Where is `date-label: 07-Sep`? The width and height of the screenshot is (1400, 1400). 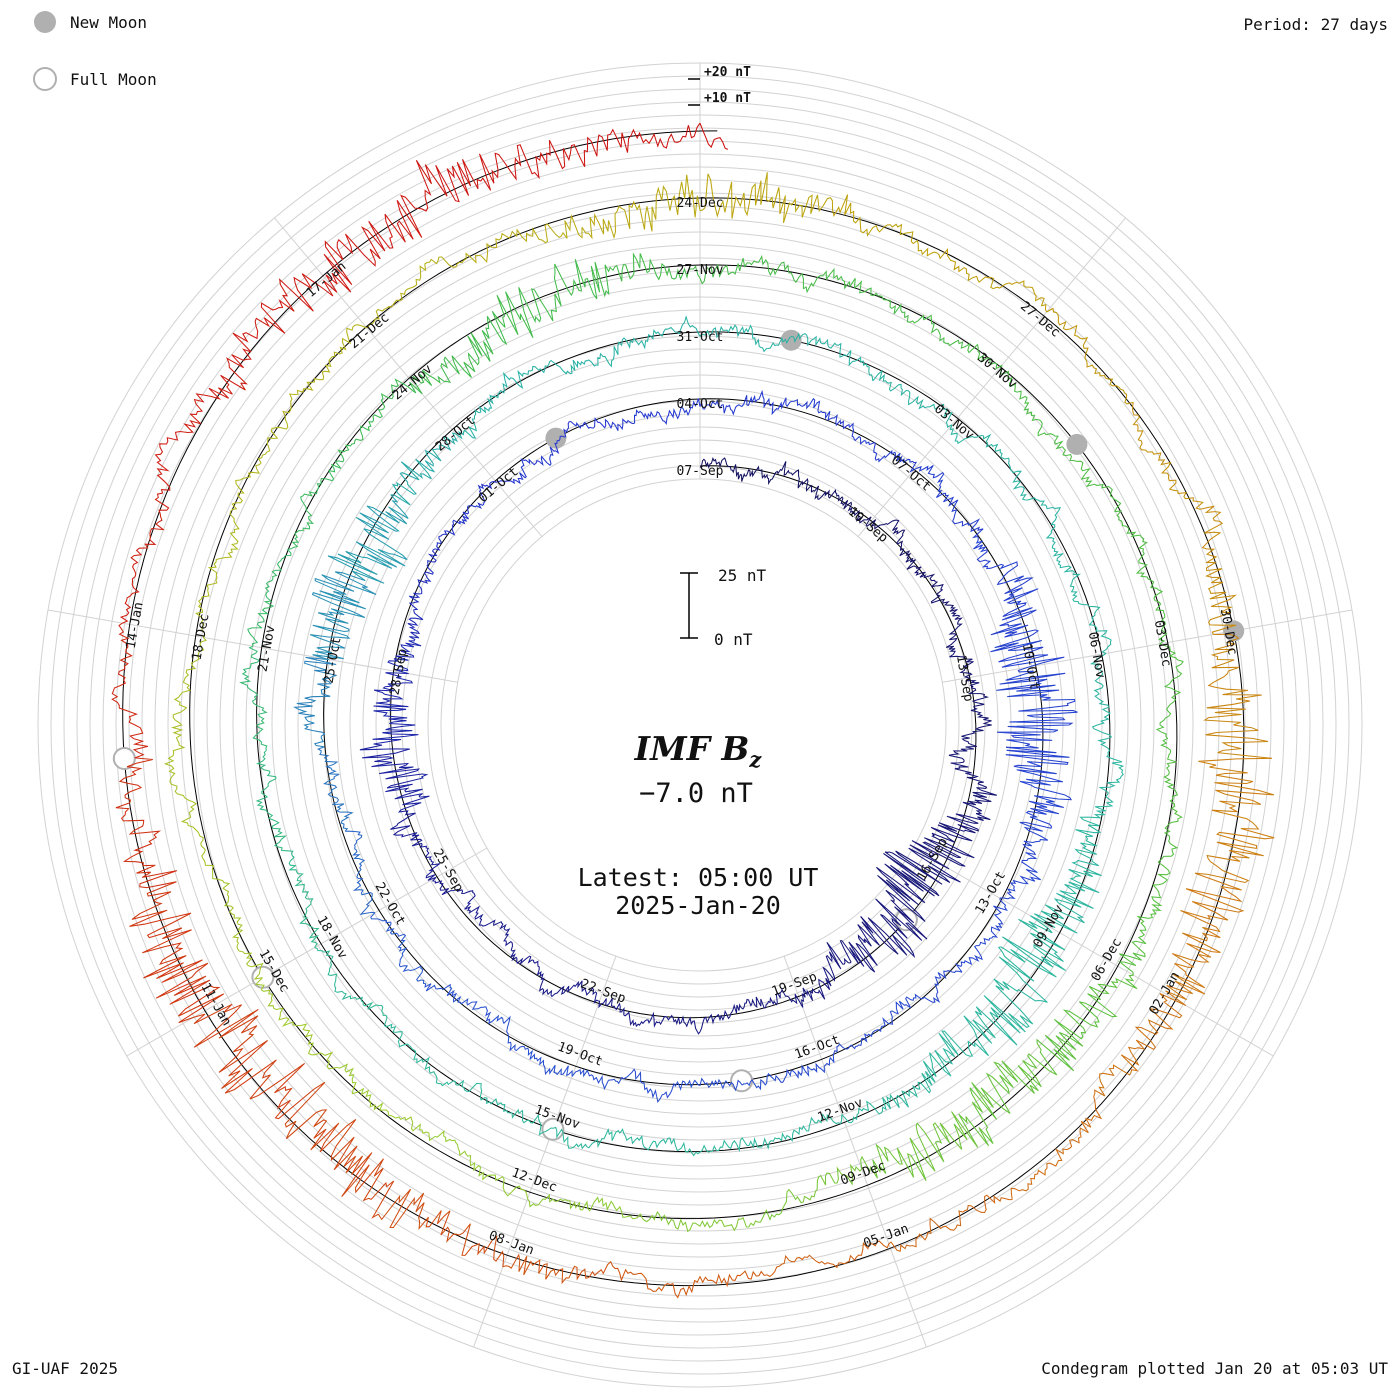 date-label: 07-Sep is located at coordinates (700, 471).